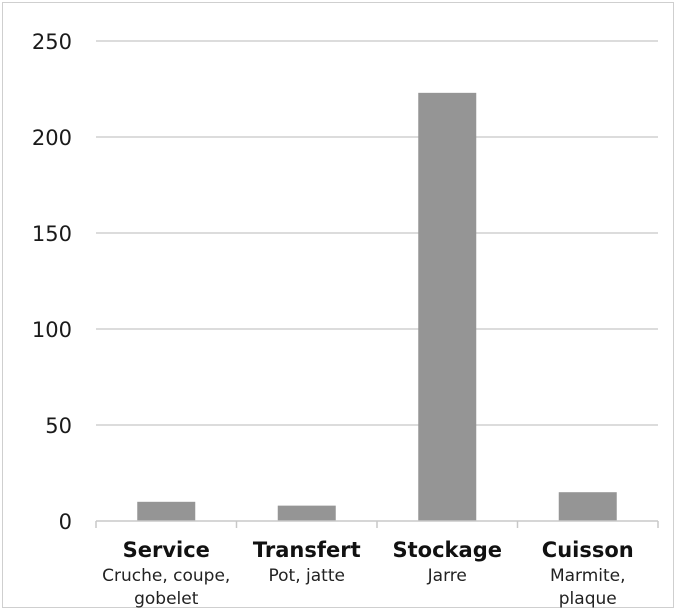  I want to click on y-tick-label: 0, so click(65, 522).